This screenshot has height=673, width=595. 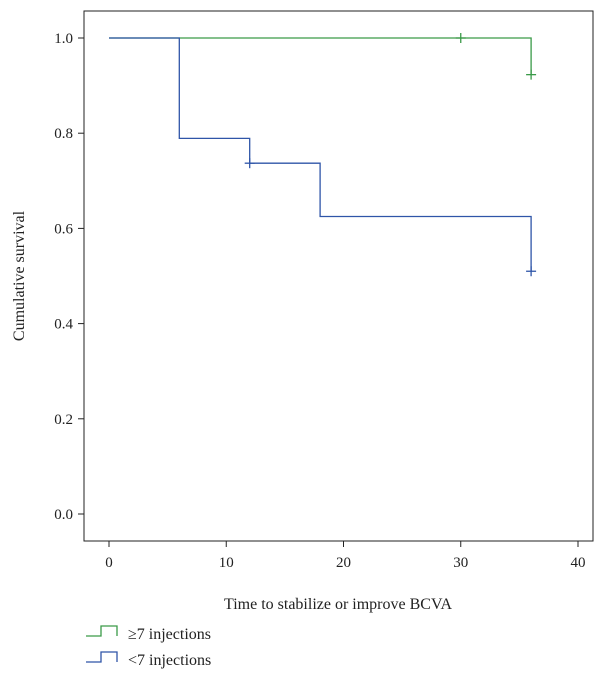 What do you see at coordinates (578, 563) in the screenshot?
I see `x-tick-label: 40` at bounding box center [578, 563].